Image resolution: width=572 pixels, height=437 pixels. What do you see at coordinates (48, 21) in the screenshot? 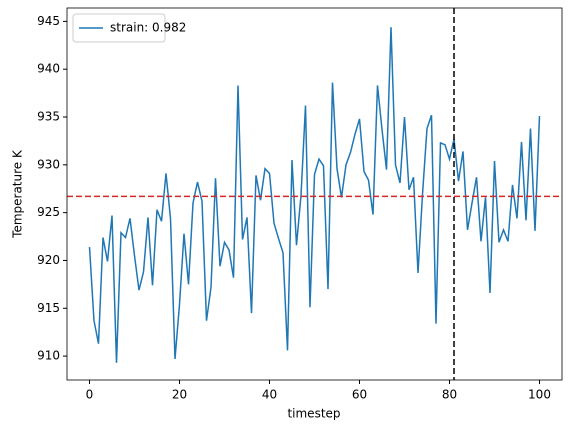
I see `y-tick-label: 945` at bounding box center [48, 21].